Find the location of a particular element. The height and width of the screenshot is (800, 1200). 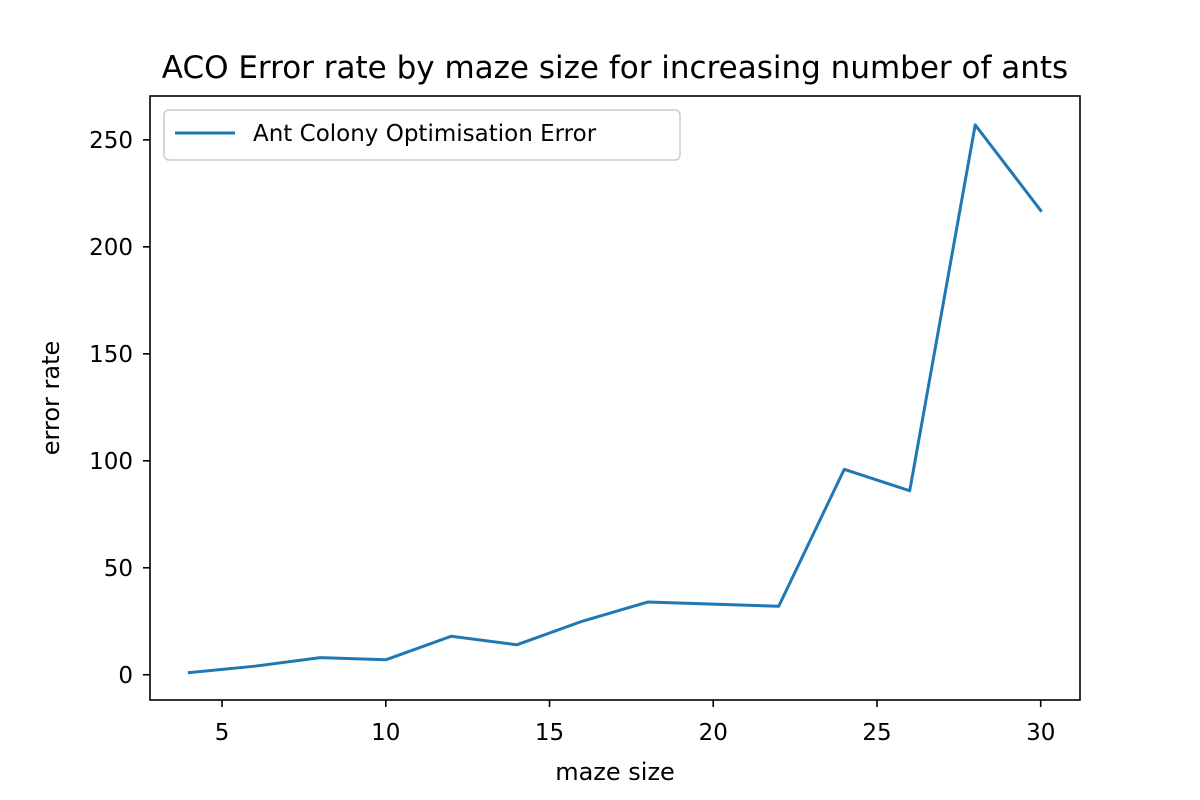

y-tick-label-5: 250 is located at coordinates (111, 141).